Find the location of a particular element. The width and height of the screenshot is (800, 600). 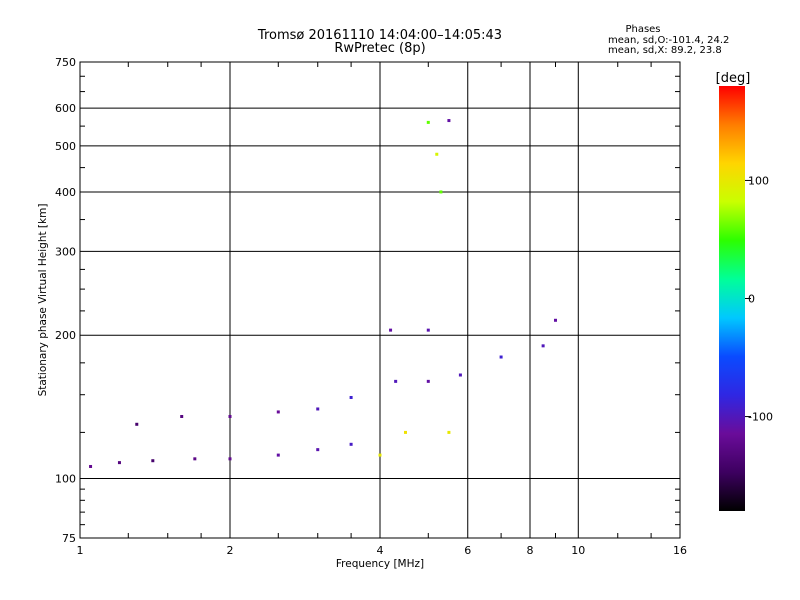

x-tick-label: 2 is located at coordinates (230, 550).